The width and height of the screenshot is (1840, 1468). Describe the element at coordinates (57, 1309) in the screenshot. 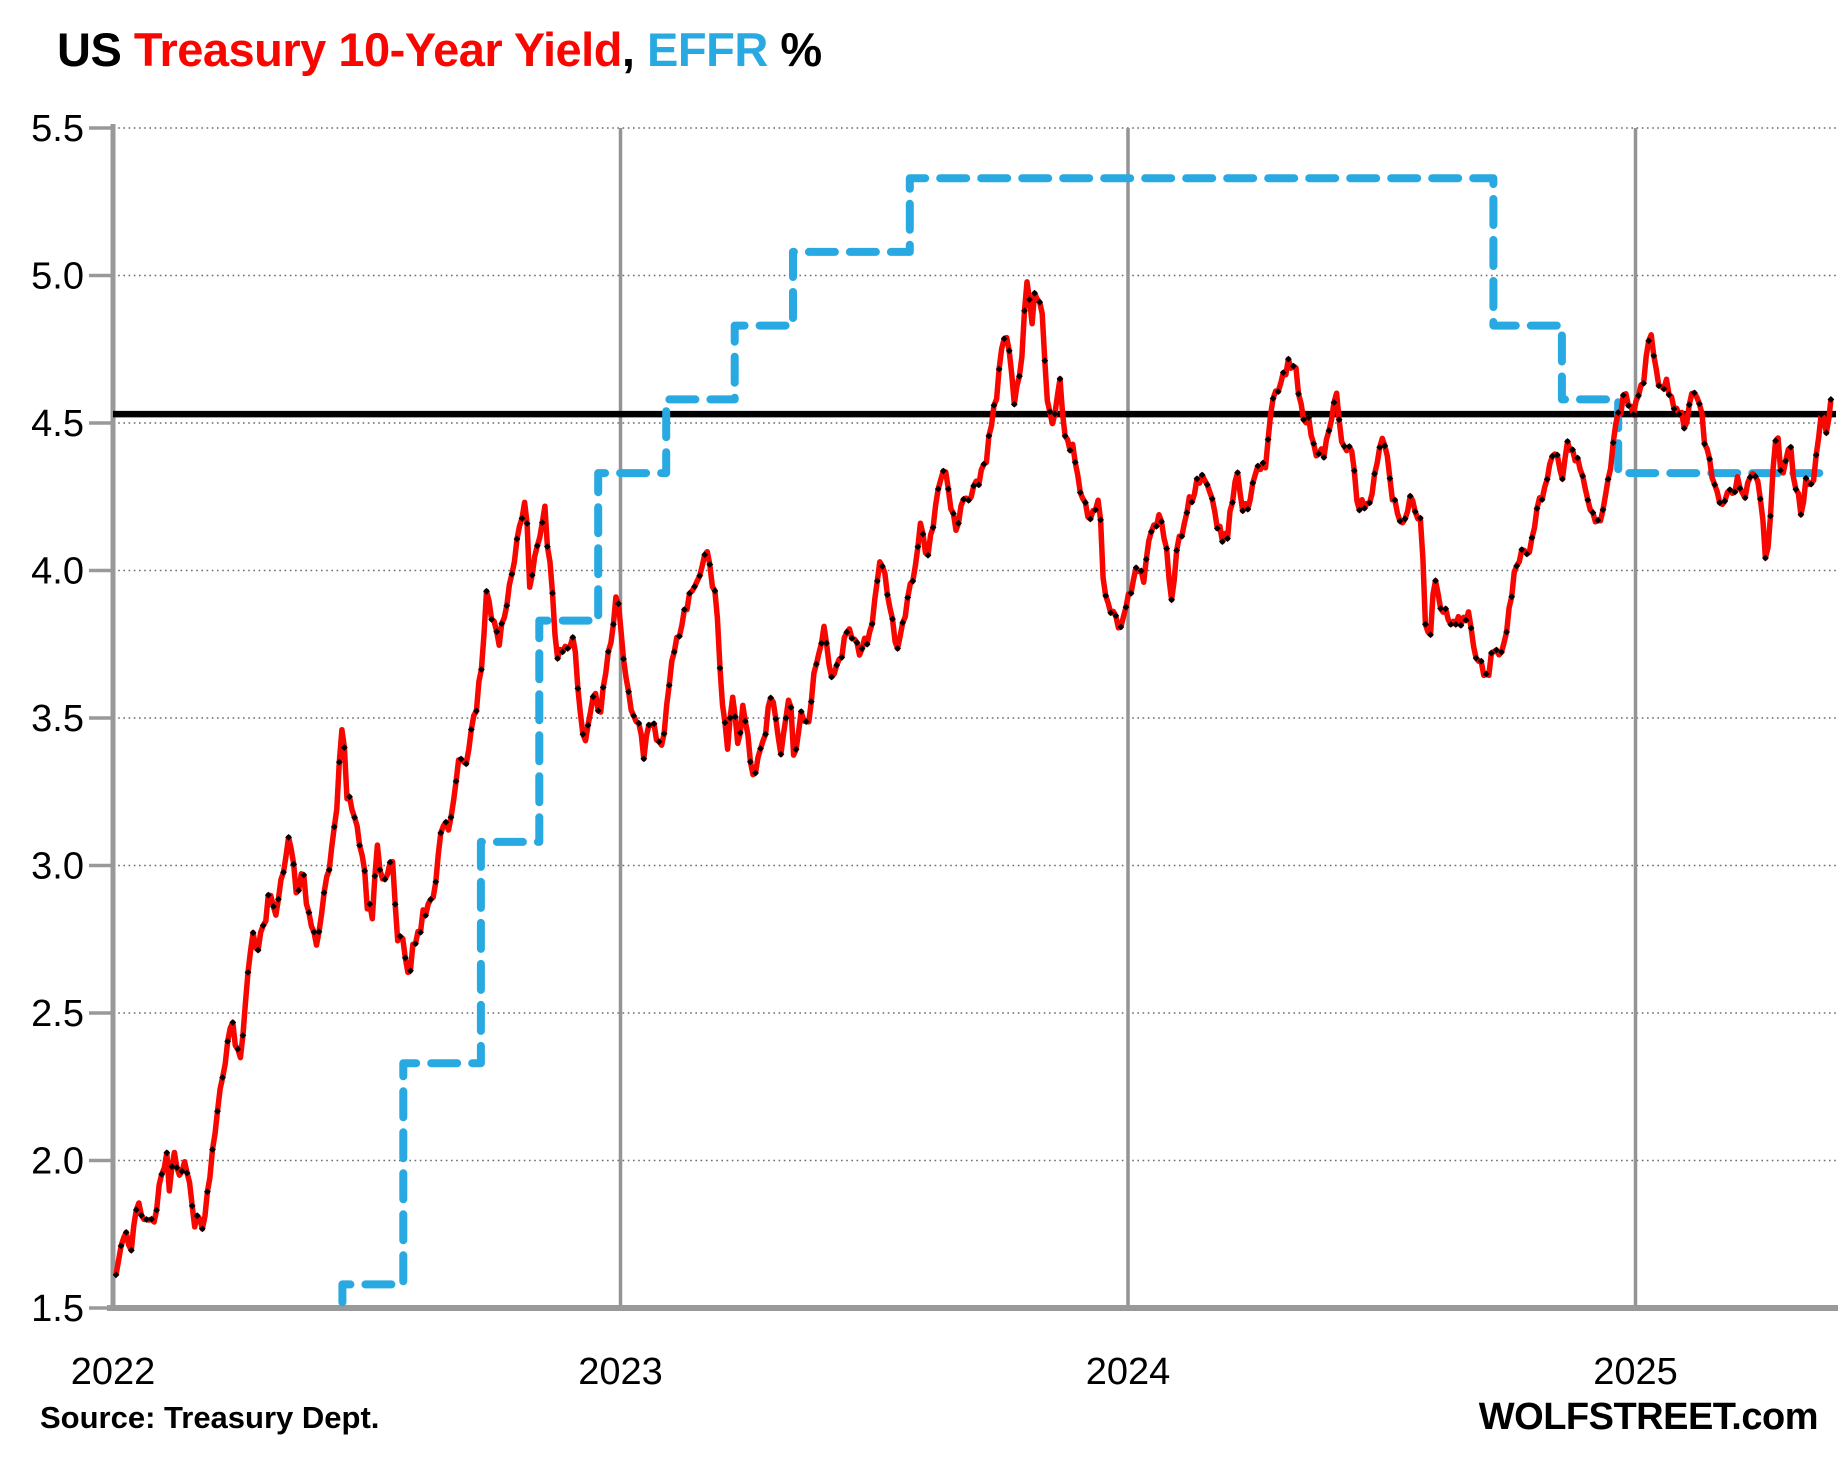

I see `y-axis-tick-label: 1.5` at that location.